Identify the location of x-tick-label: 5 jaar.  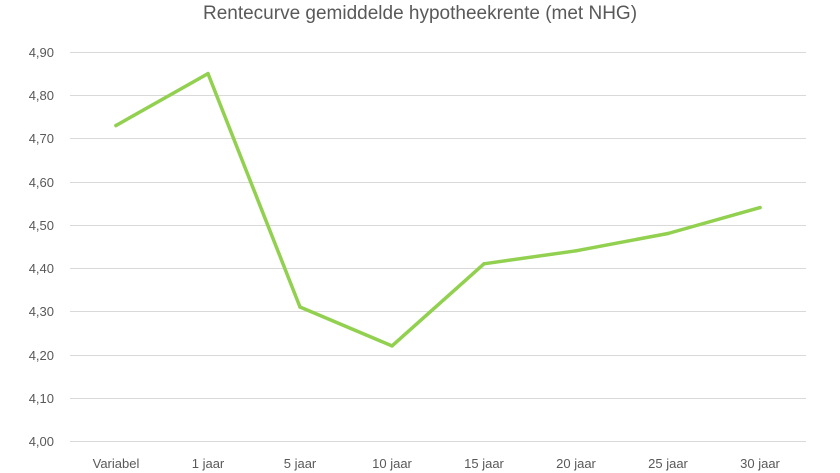
(300, 463).